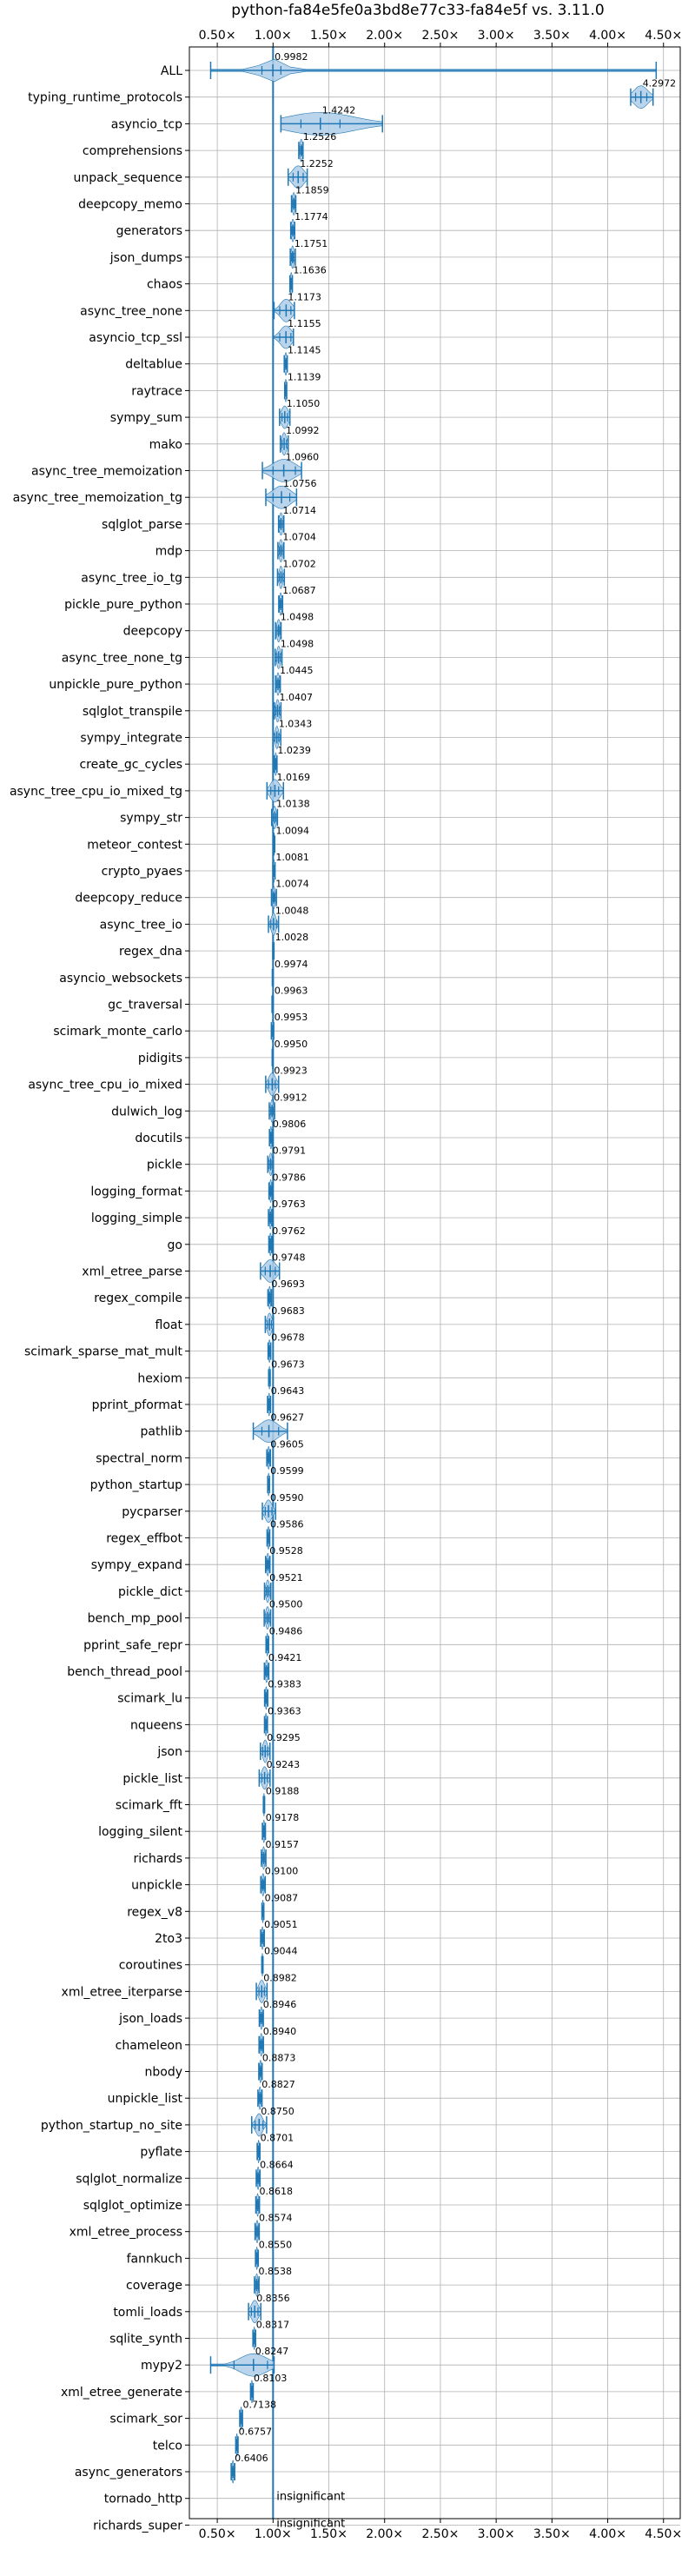 The image size is (695, 2576). Describe the element at coordinates (384, 2534) in the screenshot. I see `x-tick-label-bottom: 2.00×` at that location.